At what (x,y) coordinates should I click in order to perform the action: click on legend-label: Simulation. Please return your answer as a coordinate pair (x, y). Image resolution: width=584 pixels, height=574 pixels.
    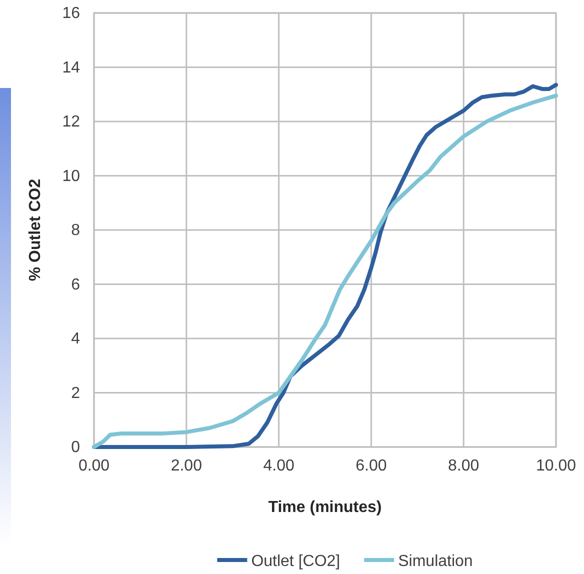
    Looking at the image, I should click on (435, 561).